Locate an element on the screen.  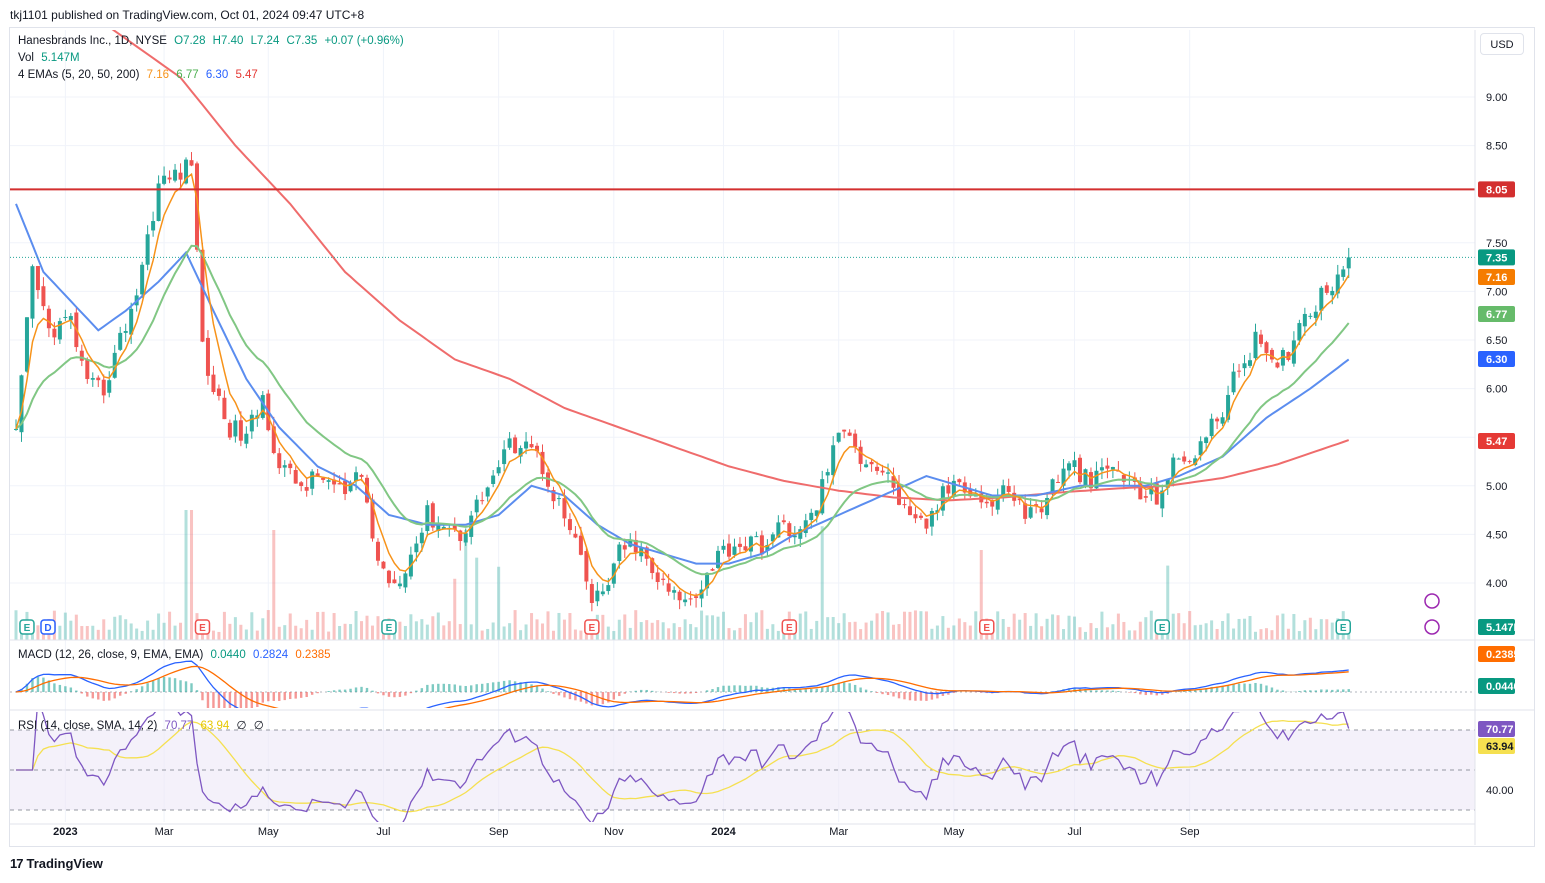
legend-macd-label: MACD (12, 26, close, 9, EMA, EMA) is located at coordinates (111, 655).